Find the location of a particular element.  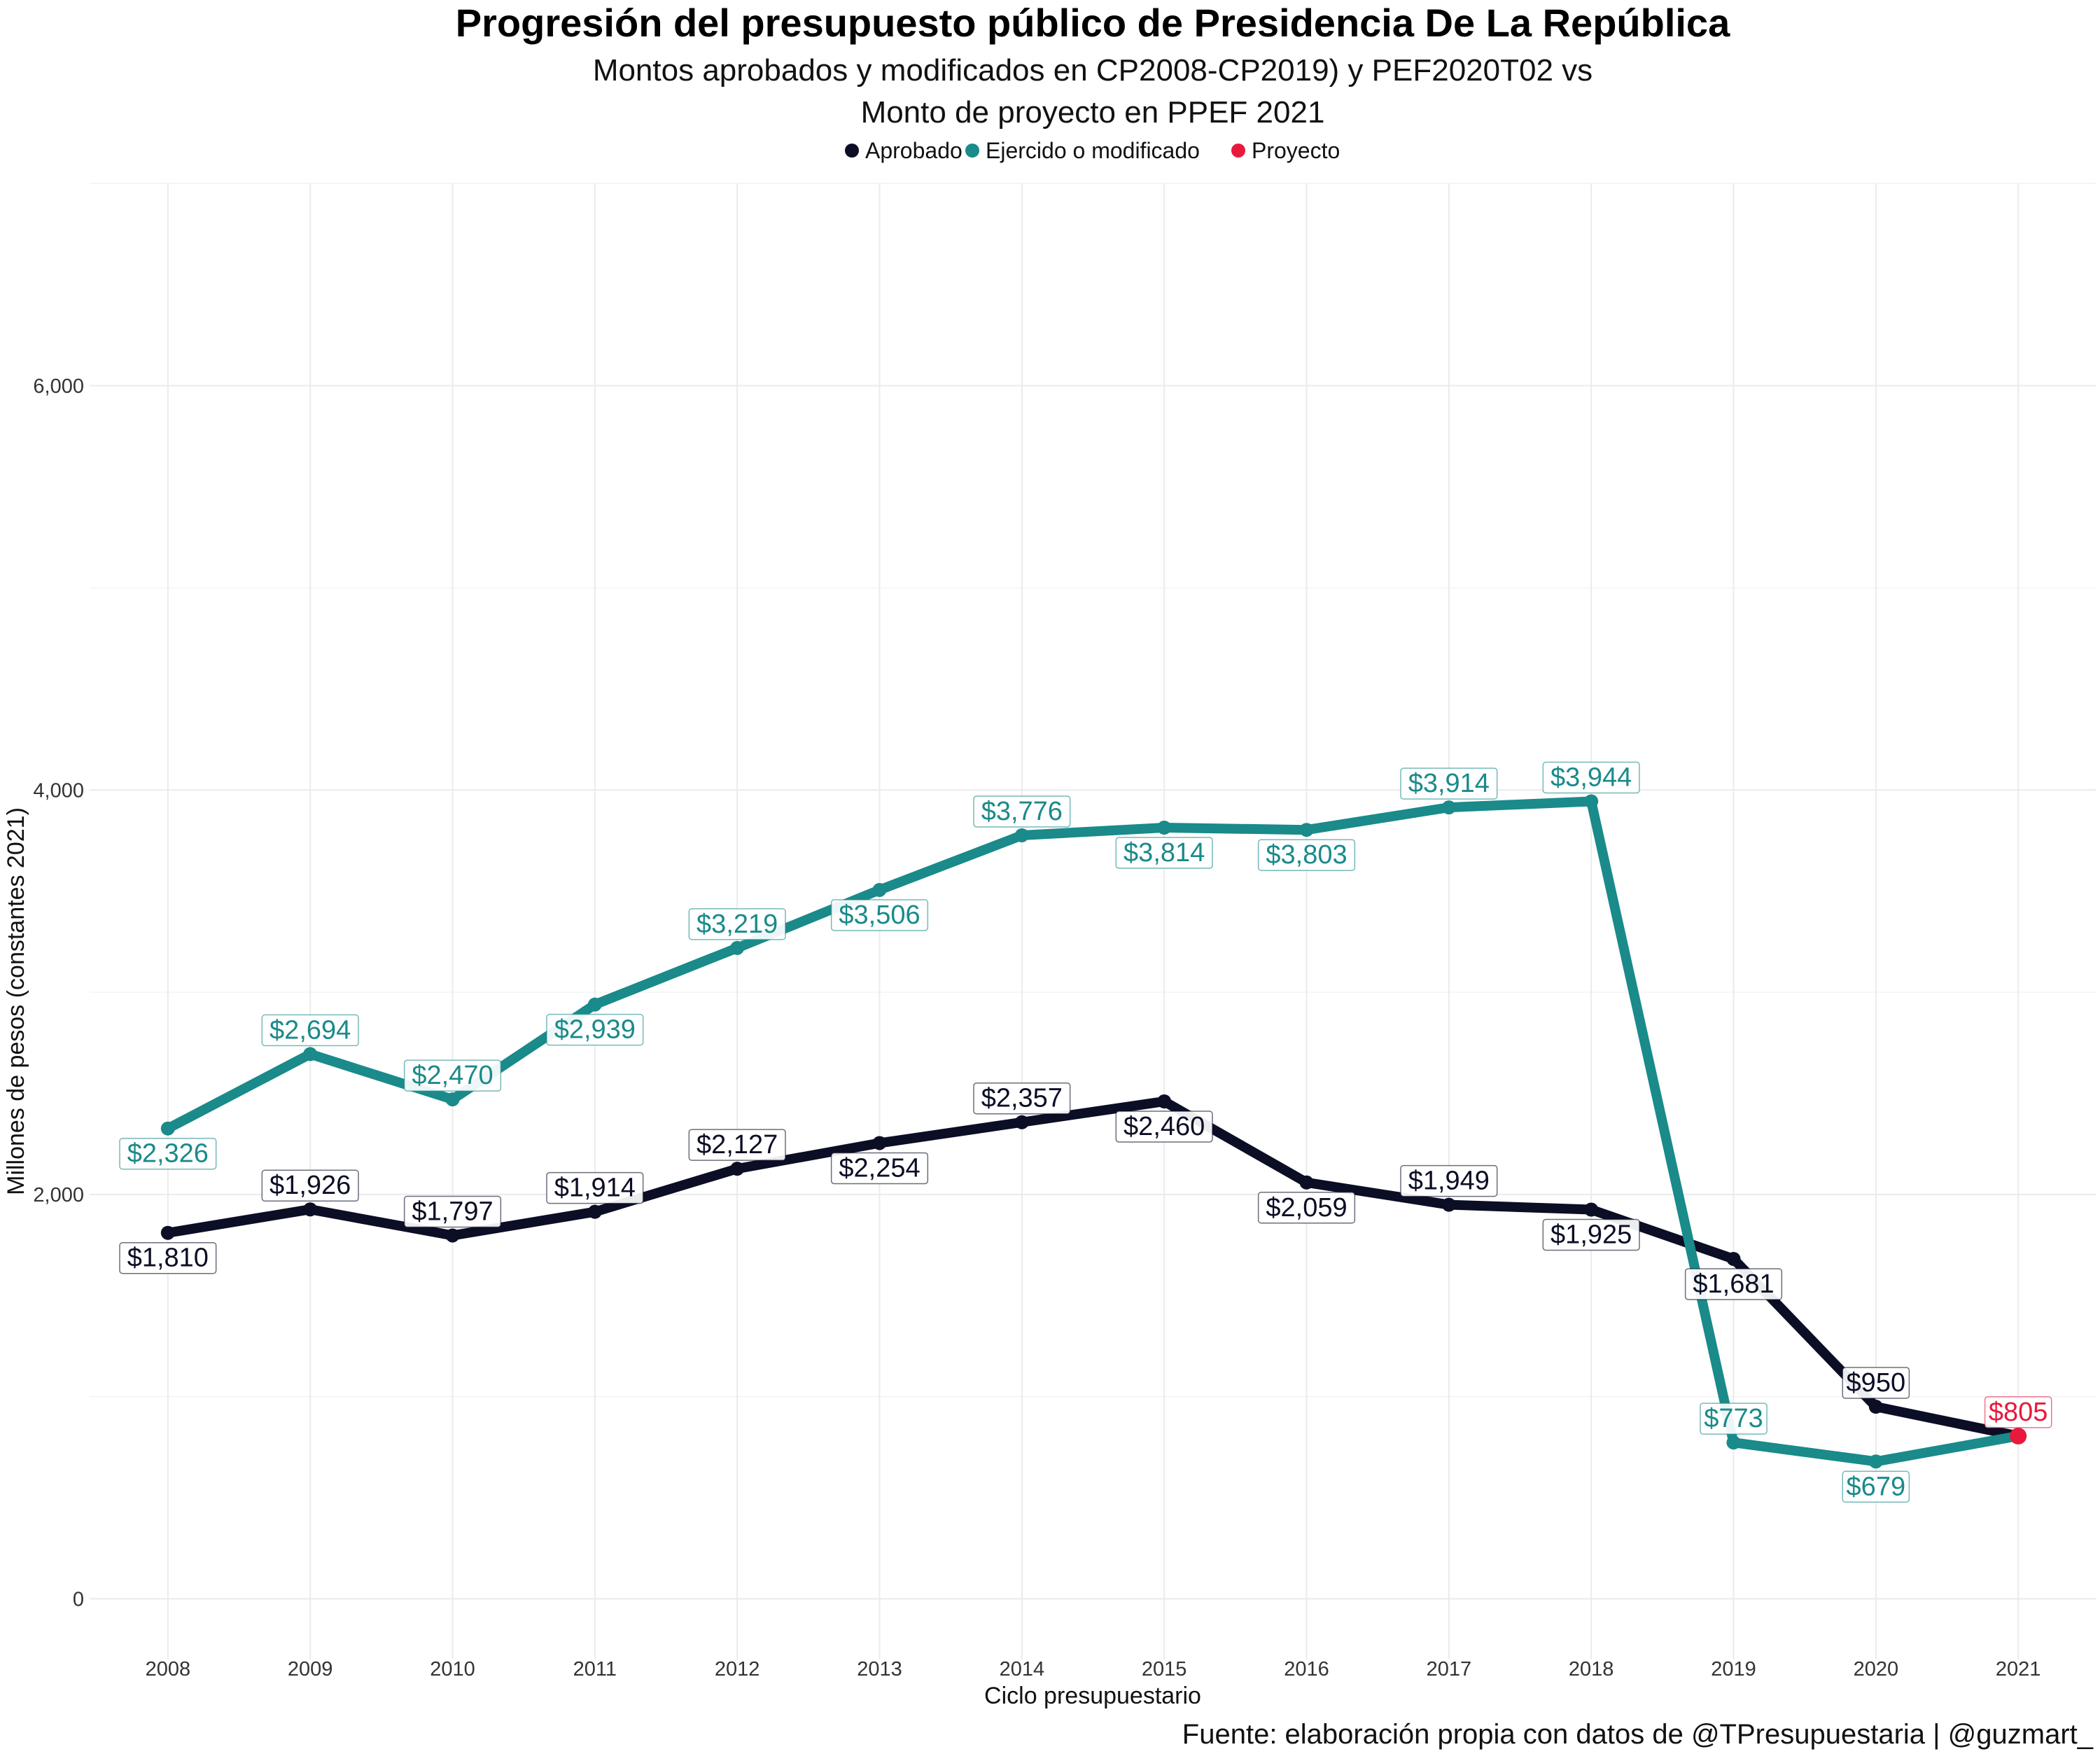

data-label-text: $950 is located at coordinates (1876, 1383).